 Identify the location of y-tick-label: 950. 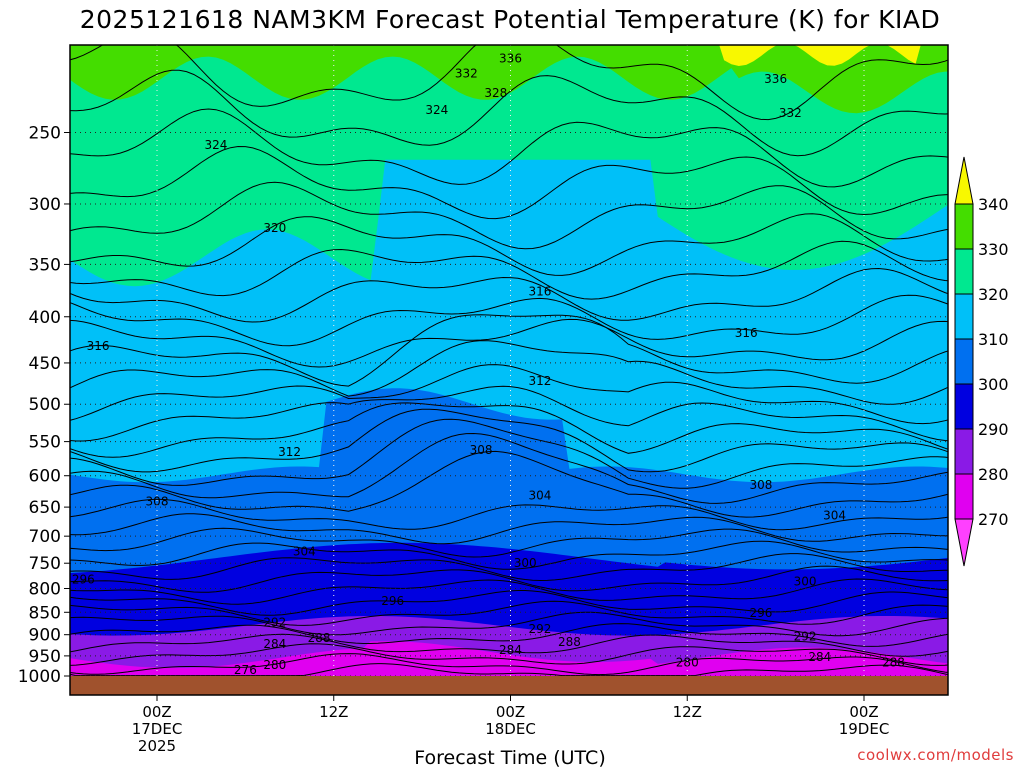
(45, 657).